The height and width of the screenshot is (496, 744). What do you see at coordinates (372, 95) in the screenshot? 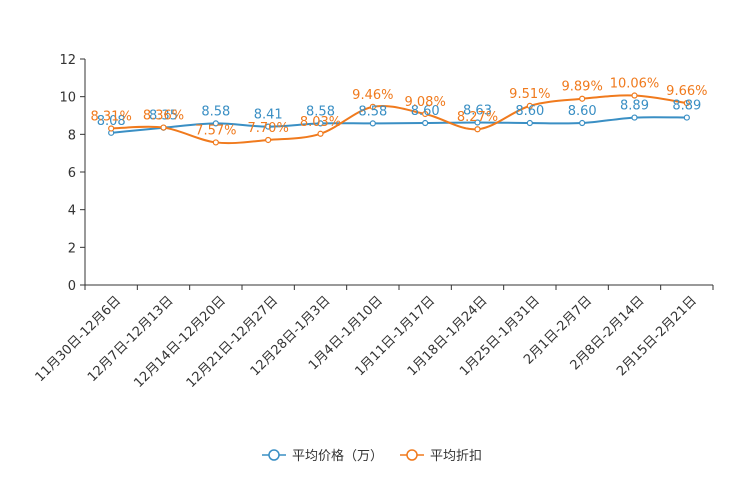
I see `data-label: 9.46%` at bounding box center [372, 95].